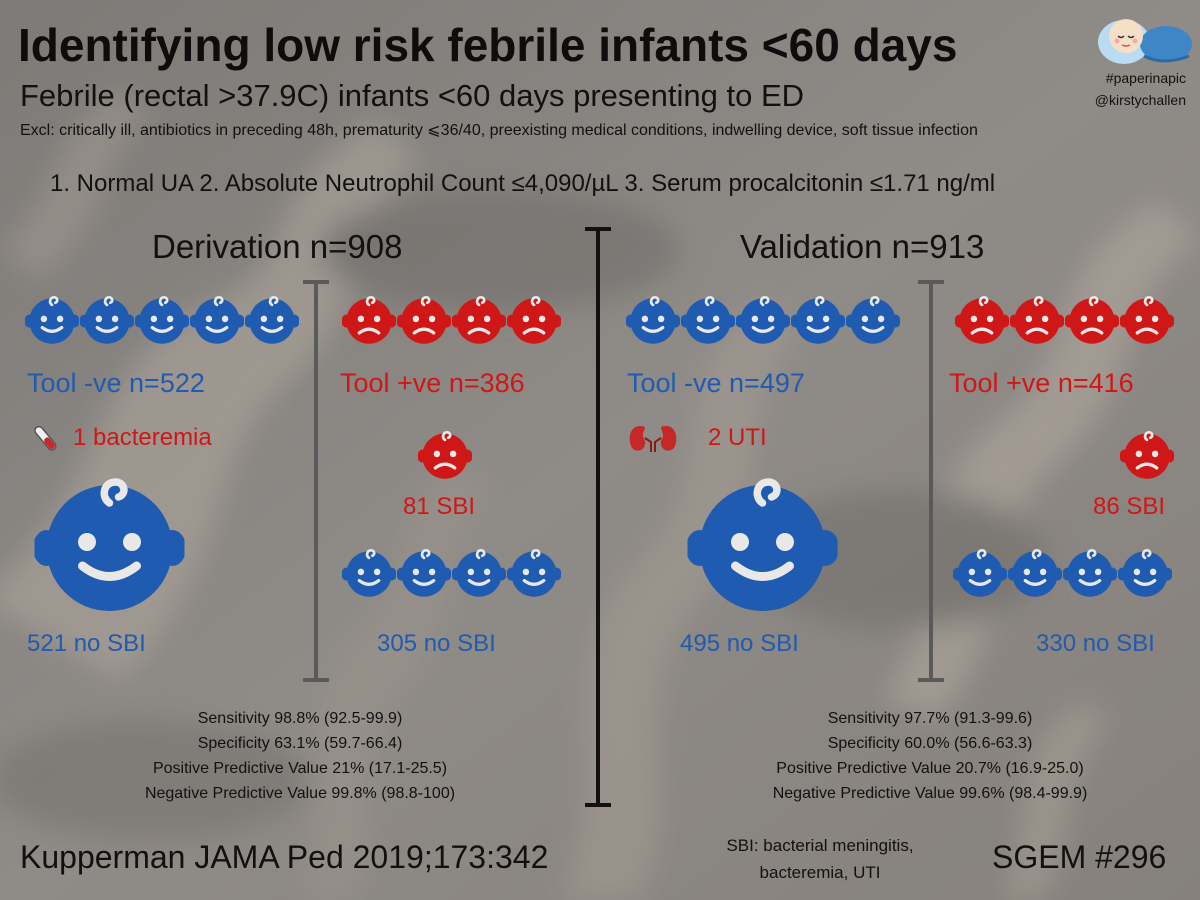 The height and width of the screenshot is (900, 1200). Describe the element at coordinates (439, 506) in the screenshot. I see `derivation-pos-sbi: 81 SBI` at that location.